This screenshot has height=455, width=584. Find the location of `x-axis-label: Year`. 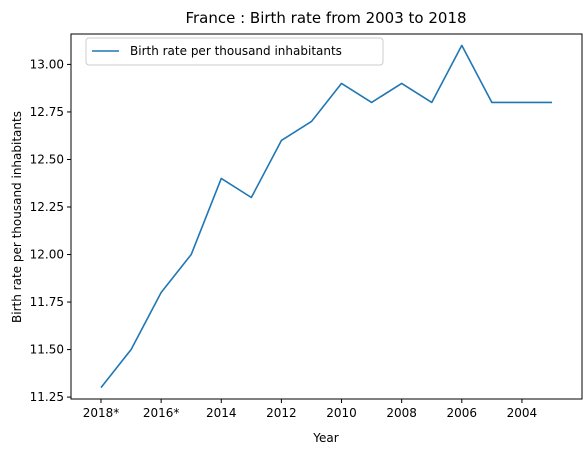

x-axis-label: Year is located at coordinates (325, 438).